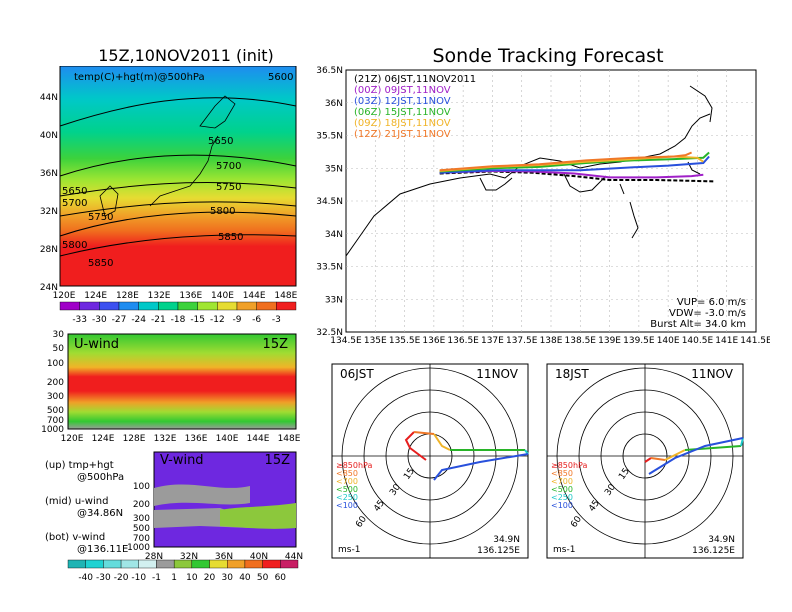 This screenshot has width=792, height=612. Describe the element at coordinates (59, 349) in the screenshot. I see `uwind-ytick: 50` at that location.